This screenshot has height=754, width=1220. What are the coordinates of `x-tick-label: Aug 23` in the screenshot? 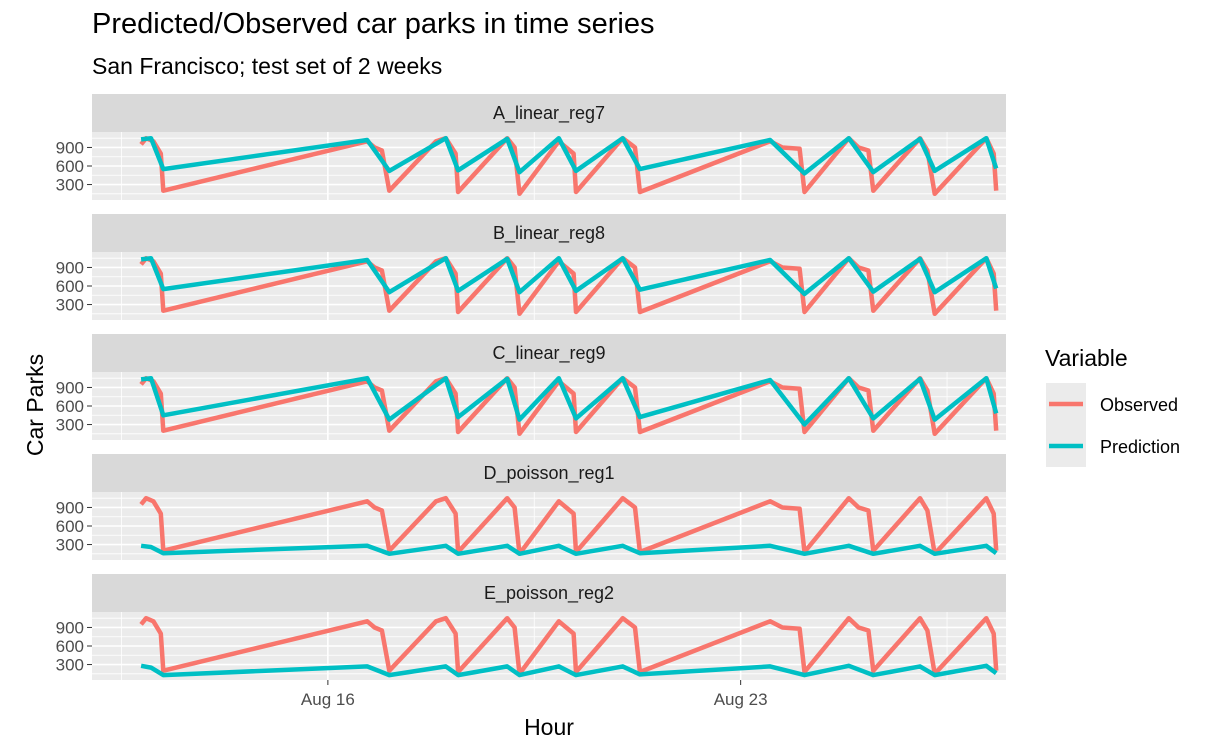 It's located at (741, 699).